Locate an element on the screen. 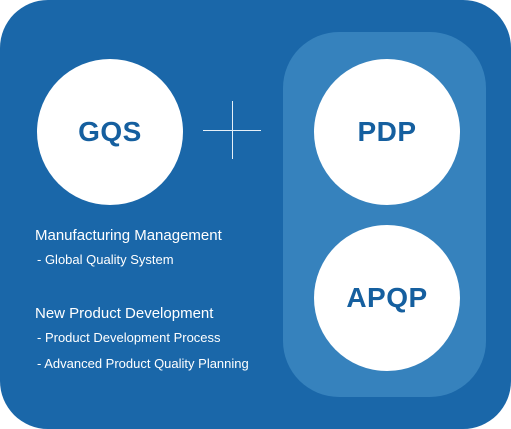 Image resolution: width=511 pixels, height=429 pixels. gqs-label: GQS is located at coordinates (110, 131).